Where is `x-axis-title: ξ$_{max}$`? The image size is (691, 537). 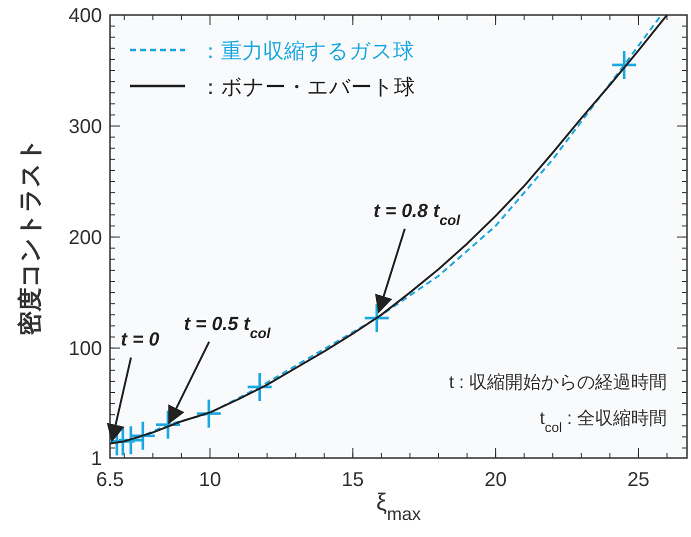
x-axis-title: ξ$_{max}$ is located at coordinates (398, 506).